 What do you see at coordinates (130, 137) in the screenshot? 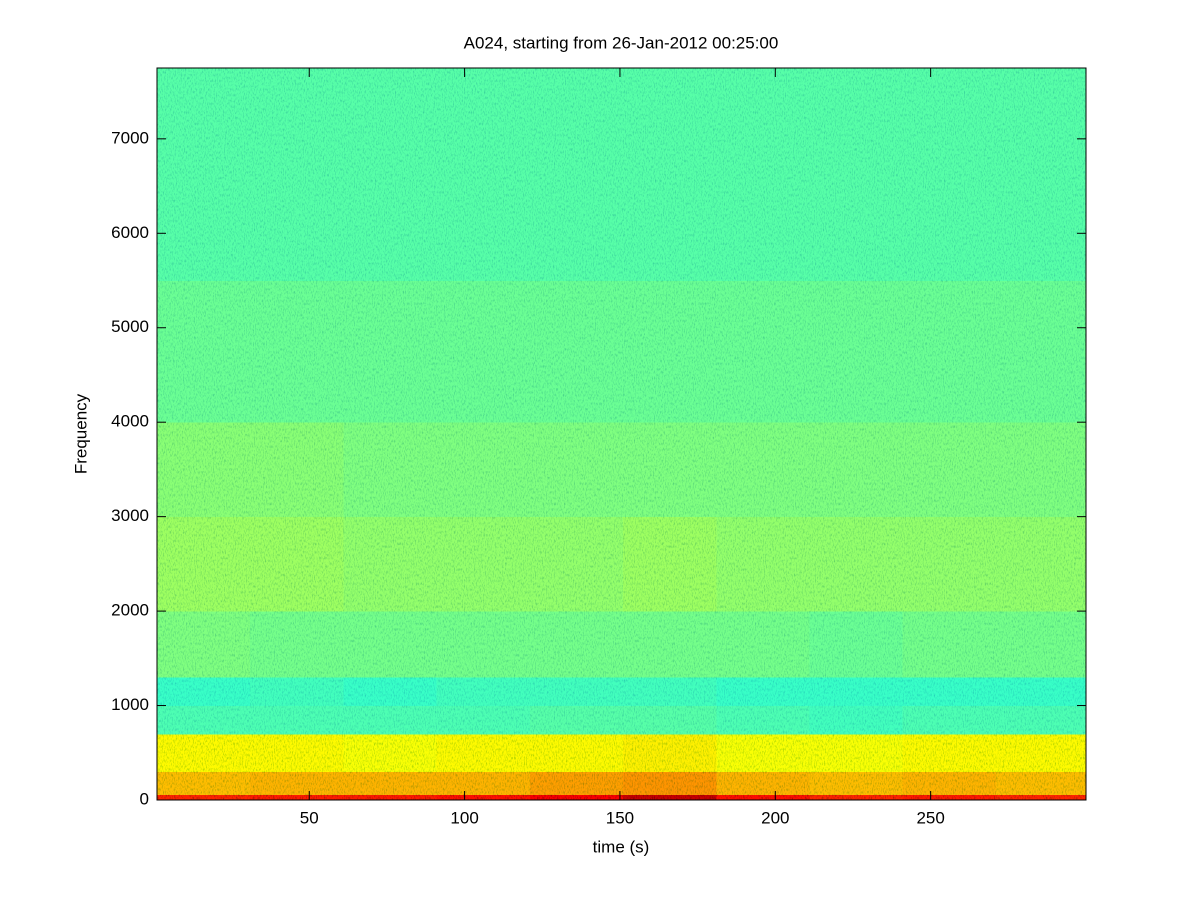
I see `y-tick-label: 7000` at bounding box center [130, 137].